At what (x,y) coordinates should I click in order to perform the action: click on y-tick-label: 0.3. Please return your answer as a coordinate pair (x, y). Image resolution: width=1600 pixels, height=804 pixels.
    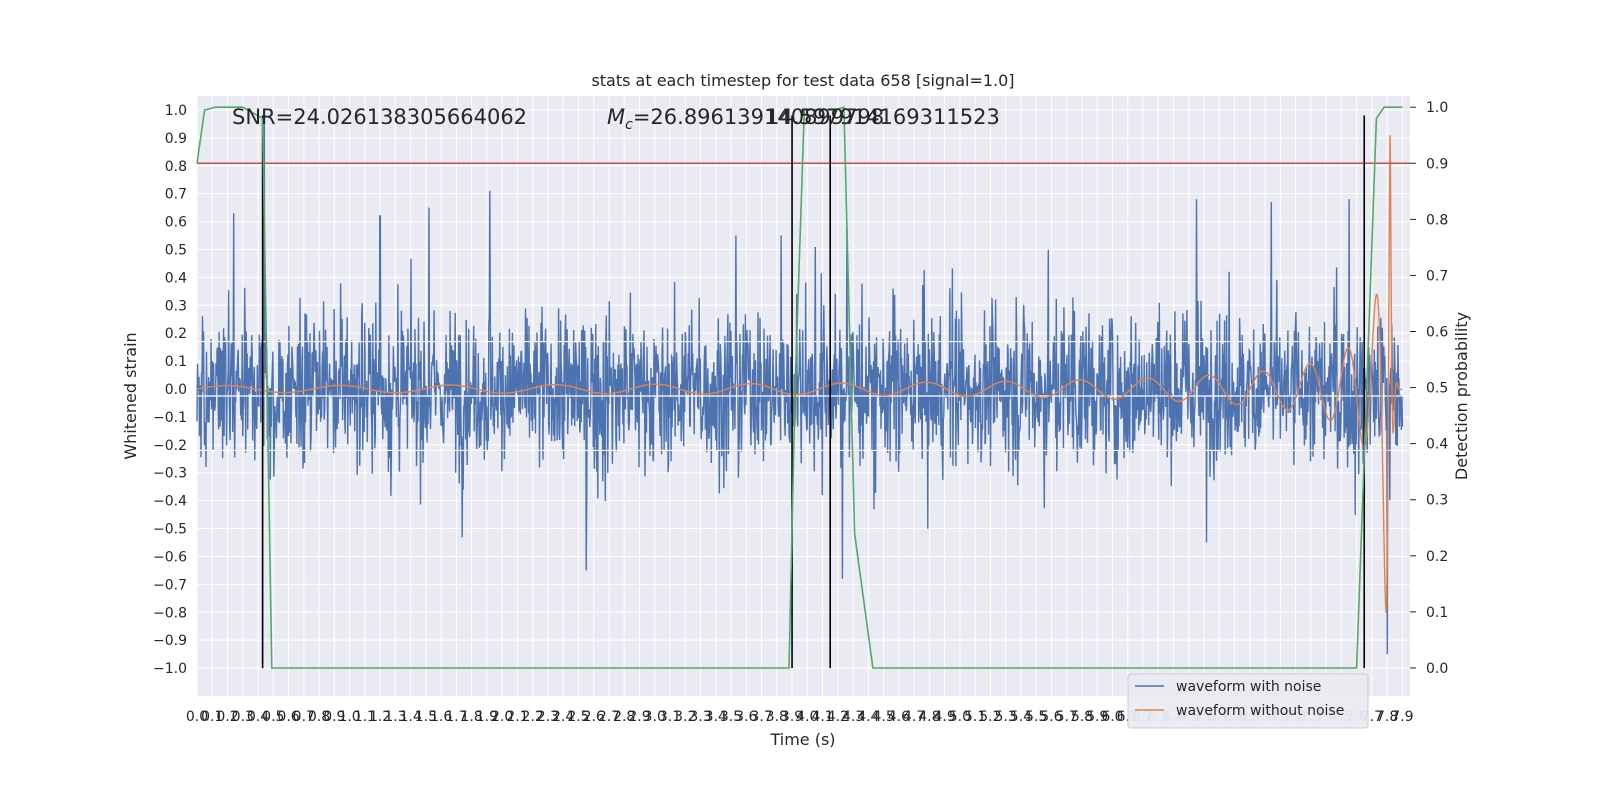
    Looking at the image, I should click on (176, 306).